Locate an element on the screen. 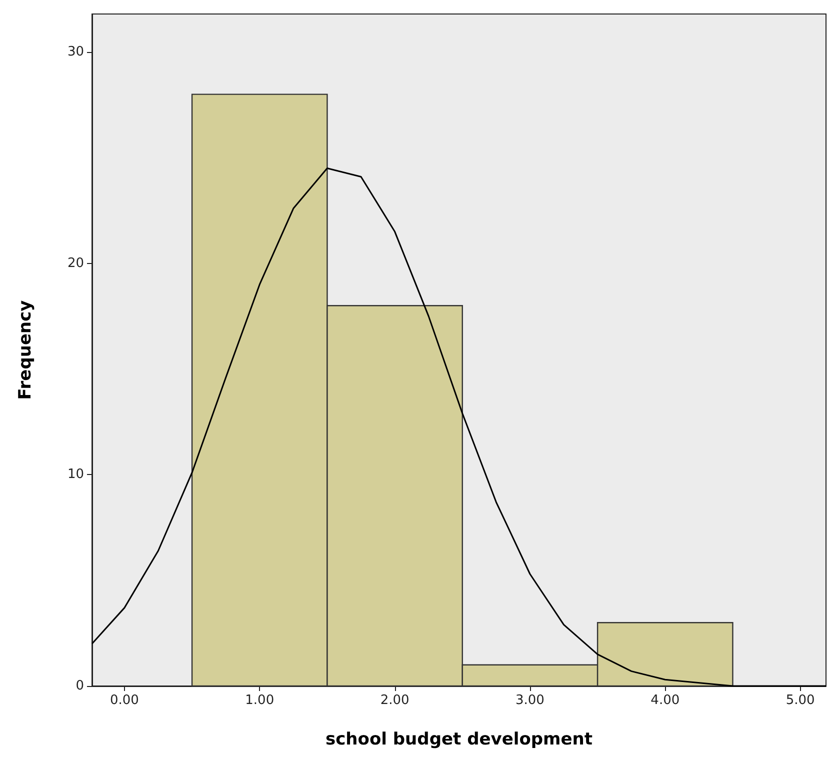 Image resolution: width=838 pixels, height=774 pixels. x-tick-label: 3.00 is located at coordinates (529, 700).